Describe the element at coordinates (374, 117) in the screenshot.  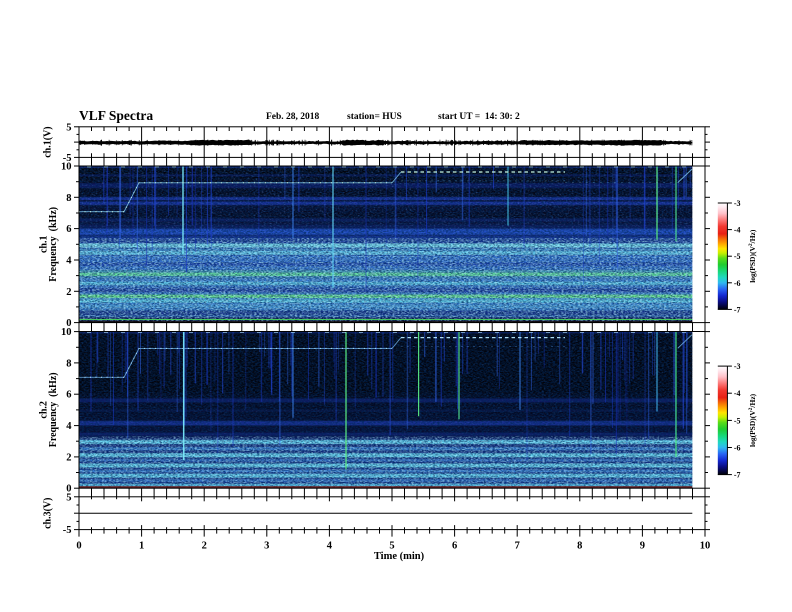
I see `svg-text: station= HUS` at that location.